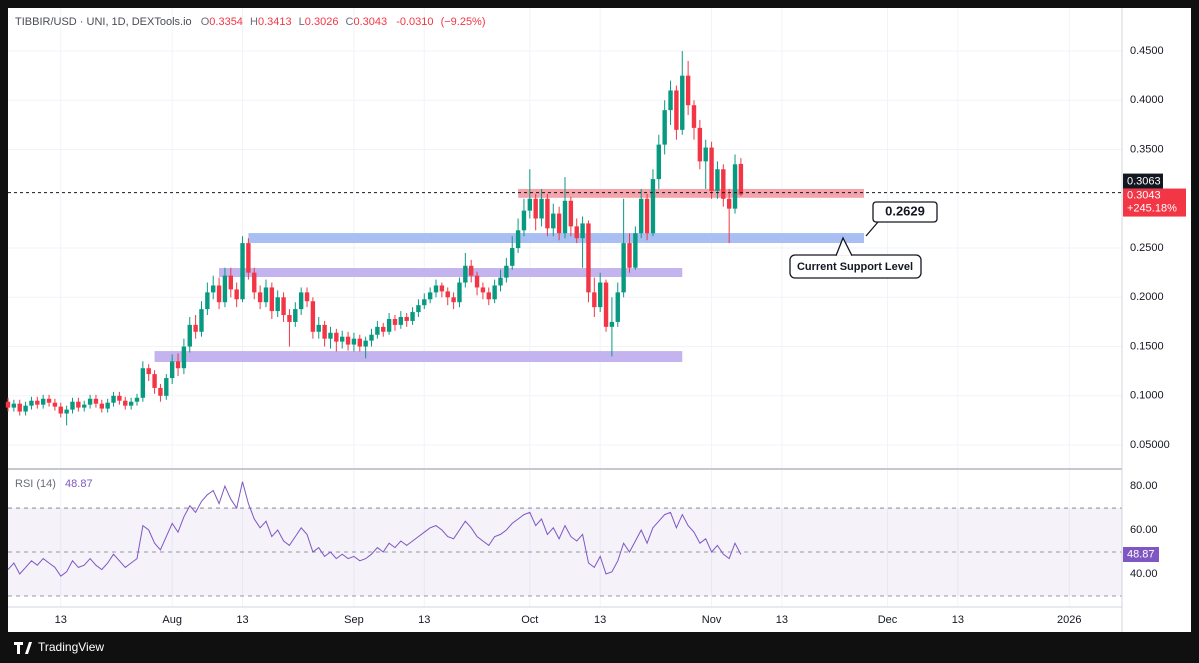  I want to click on y-tick-label: 0.2500, so click(1147, 248).